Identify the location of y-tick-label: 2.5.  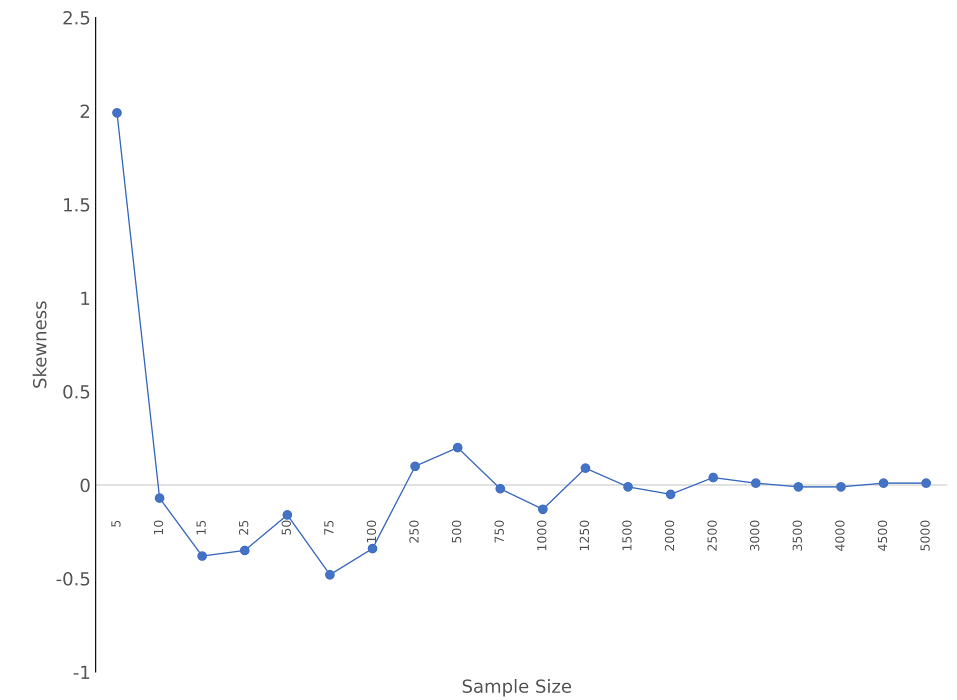
(76, 17).